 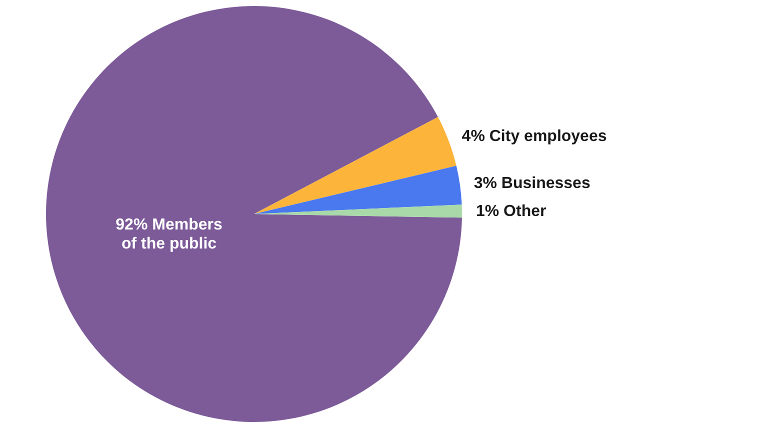 I want to click on slice-label: 4% City employees, so click(x=534, y=135).